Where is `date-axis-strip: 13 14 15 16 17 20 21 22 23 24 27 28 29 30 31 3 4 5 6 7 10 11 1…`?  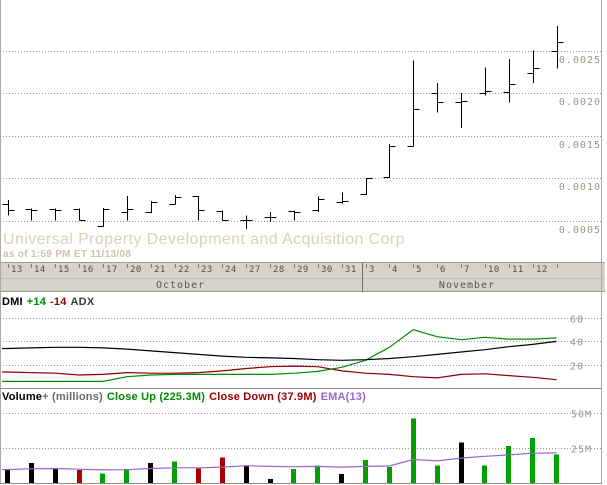 date-axis-strip: 13 14 15 16 17 20 21 22 23 24 27 28 29 30 31 3 4 5 6 7 10 11 1… is located at coordinates (302, 277).